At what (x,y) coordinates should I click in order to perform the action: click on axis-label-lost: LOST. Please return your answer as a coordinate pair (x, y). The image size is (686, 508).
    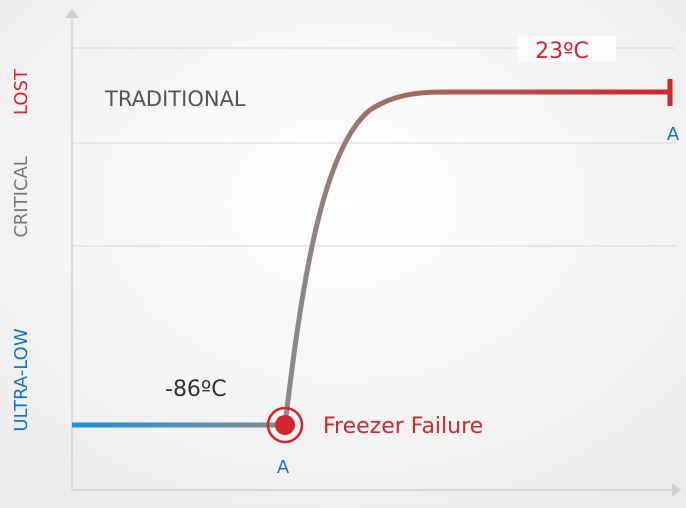
    Looking at the image, I should click on (21, 91).